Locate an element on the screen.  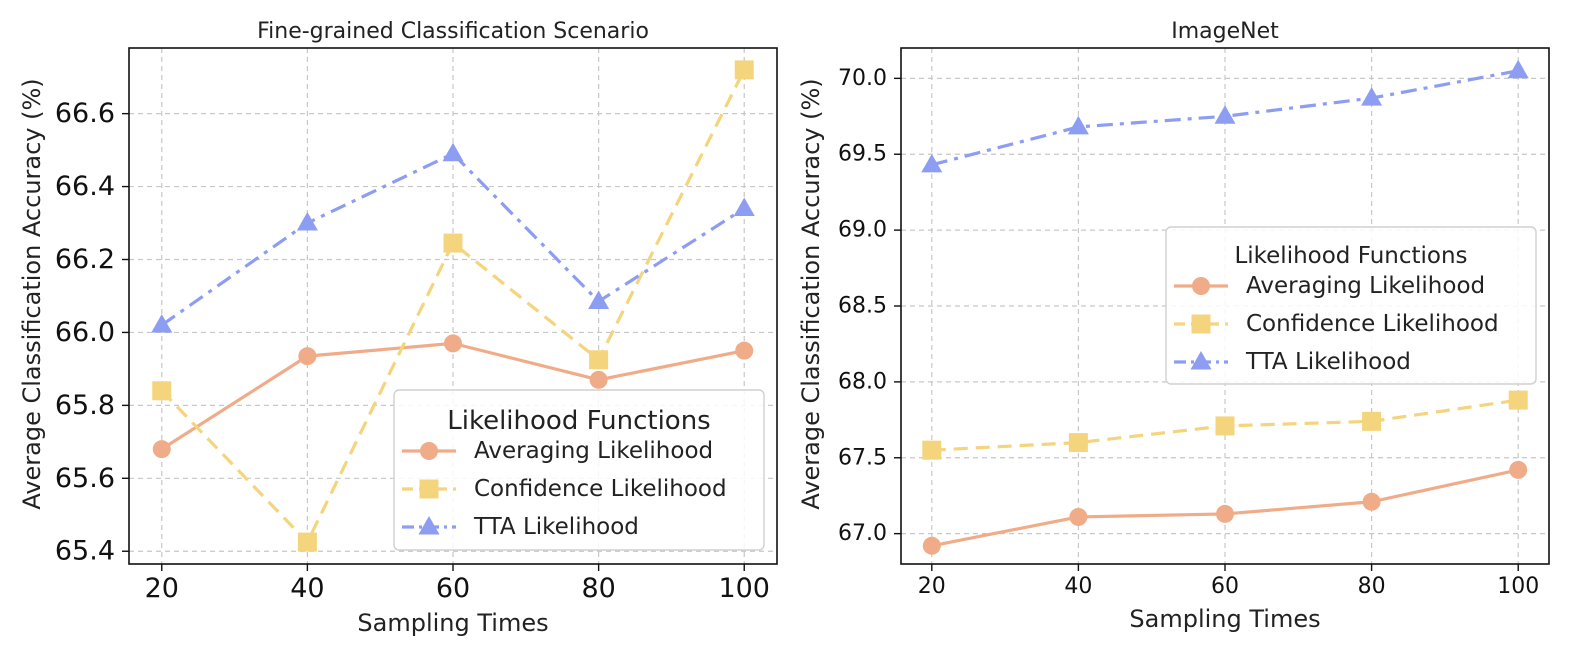
y-tick-label: 69.5 is located at coordinates (862, 154).